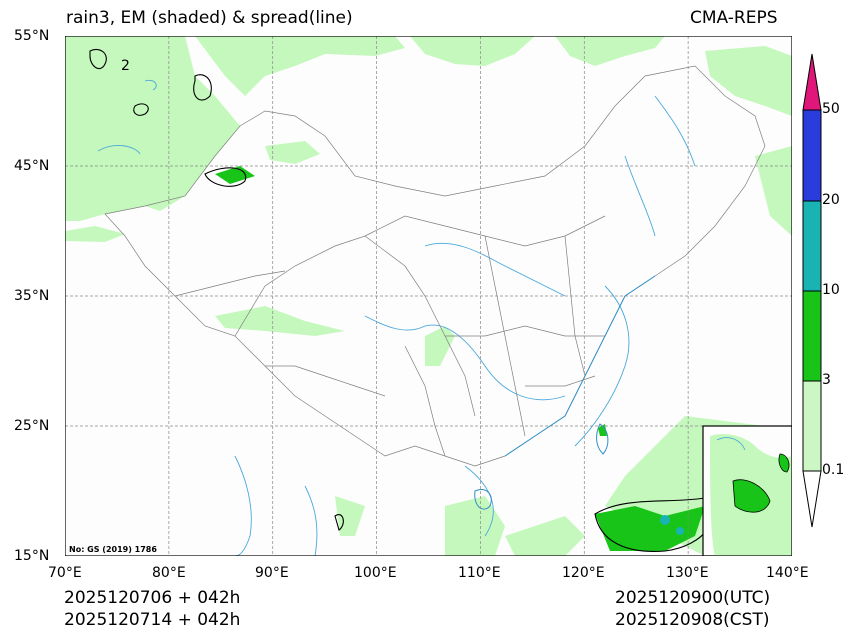  What do you see at coordinates (65, 573) in the screenshot?
I see `lon-label: 70°E` at bounding box center [65, 573].